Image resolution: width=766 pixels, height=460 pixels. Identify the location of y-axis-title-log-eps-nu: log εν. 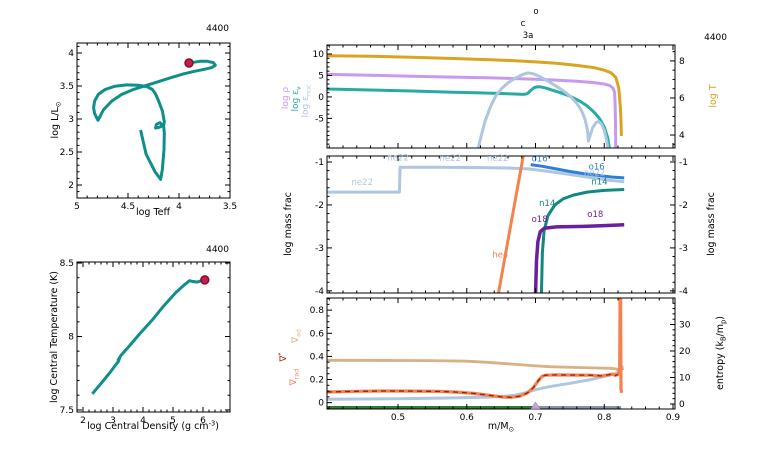
(297, 98).